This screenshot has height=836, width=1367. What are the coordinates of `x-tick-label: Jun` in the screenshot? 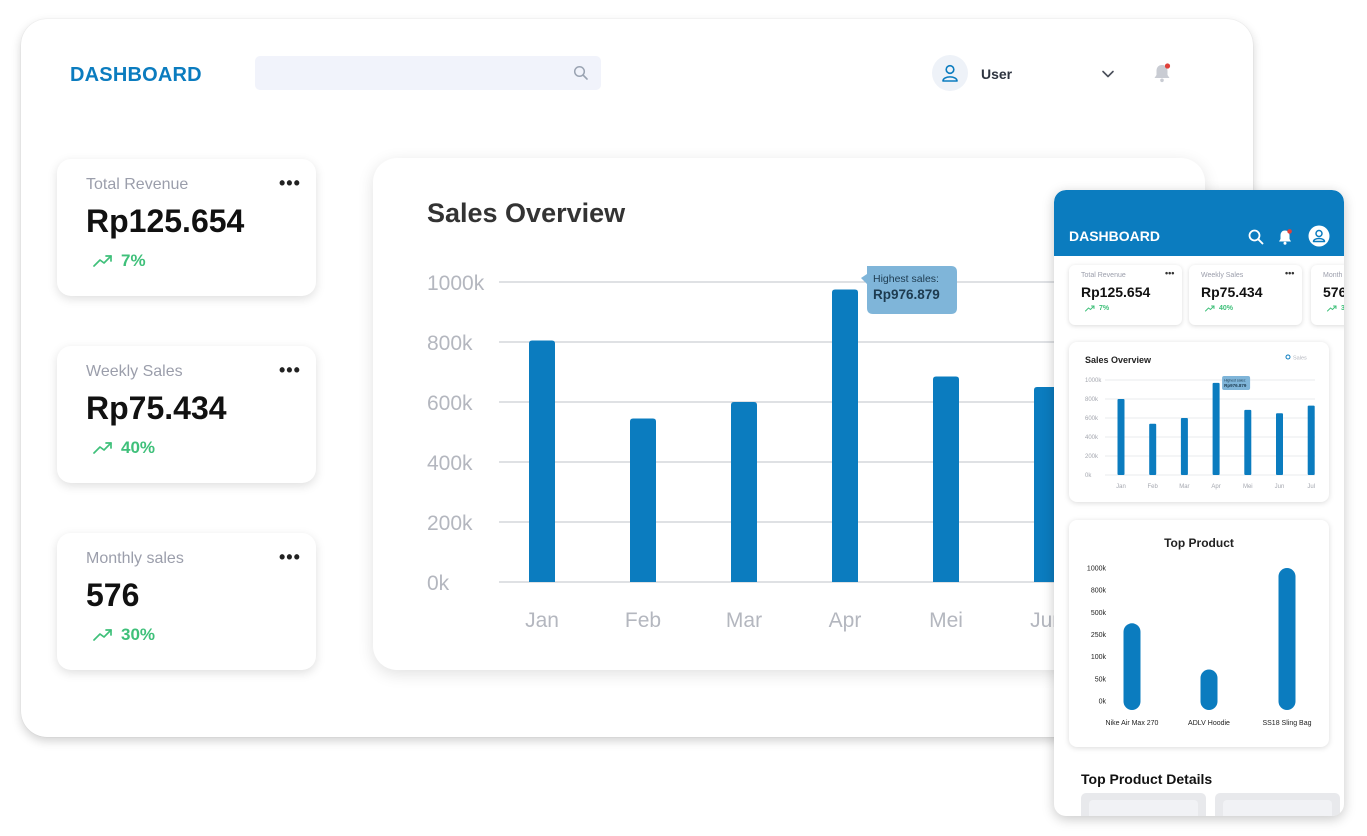 It's located at (1280, 487).